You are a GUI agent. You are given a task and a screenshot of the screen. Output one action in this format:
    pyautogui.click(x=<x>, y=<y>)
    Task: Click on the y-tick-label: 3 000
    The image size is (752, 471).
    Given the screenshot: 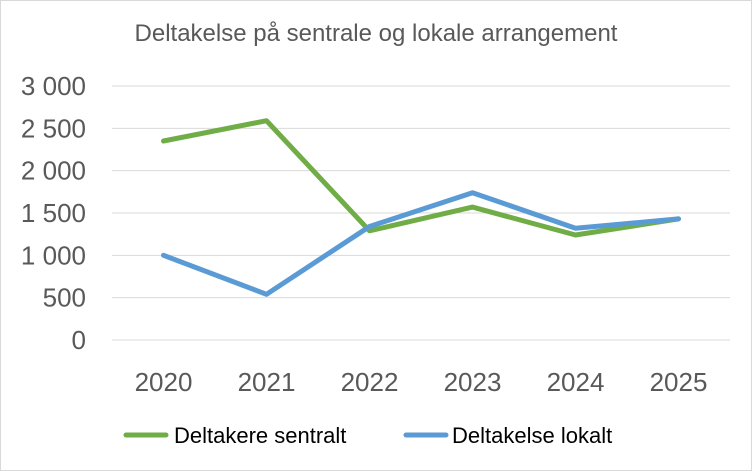 What is the action you would take?
    pyautogui.click(x=53, y=86)
    